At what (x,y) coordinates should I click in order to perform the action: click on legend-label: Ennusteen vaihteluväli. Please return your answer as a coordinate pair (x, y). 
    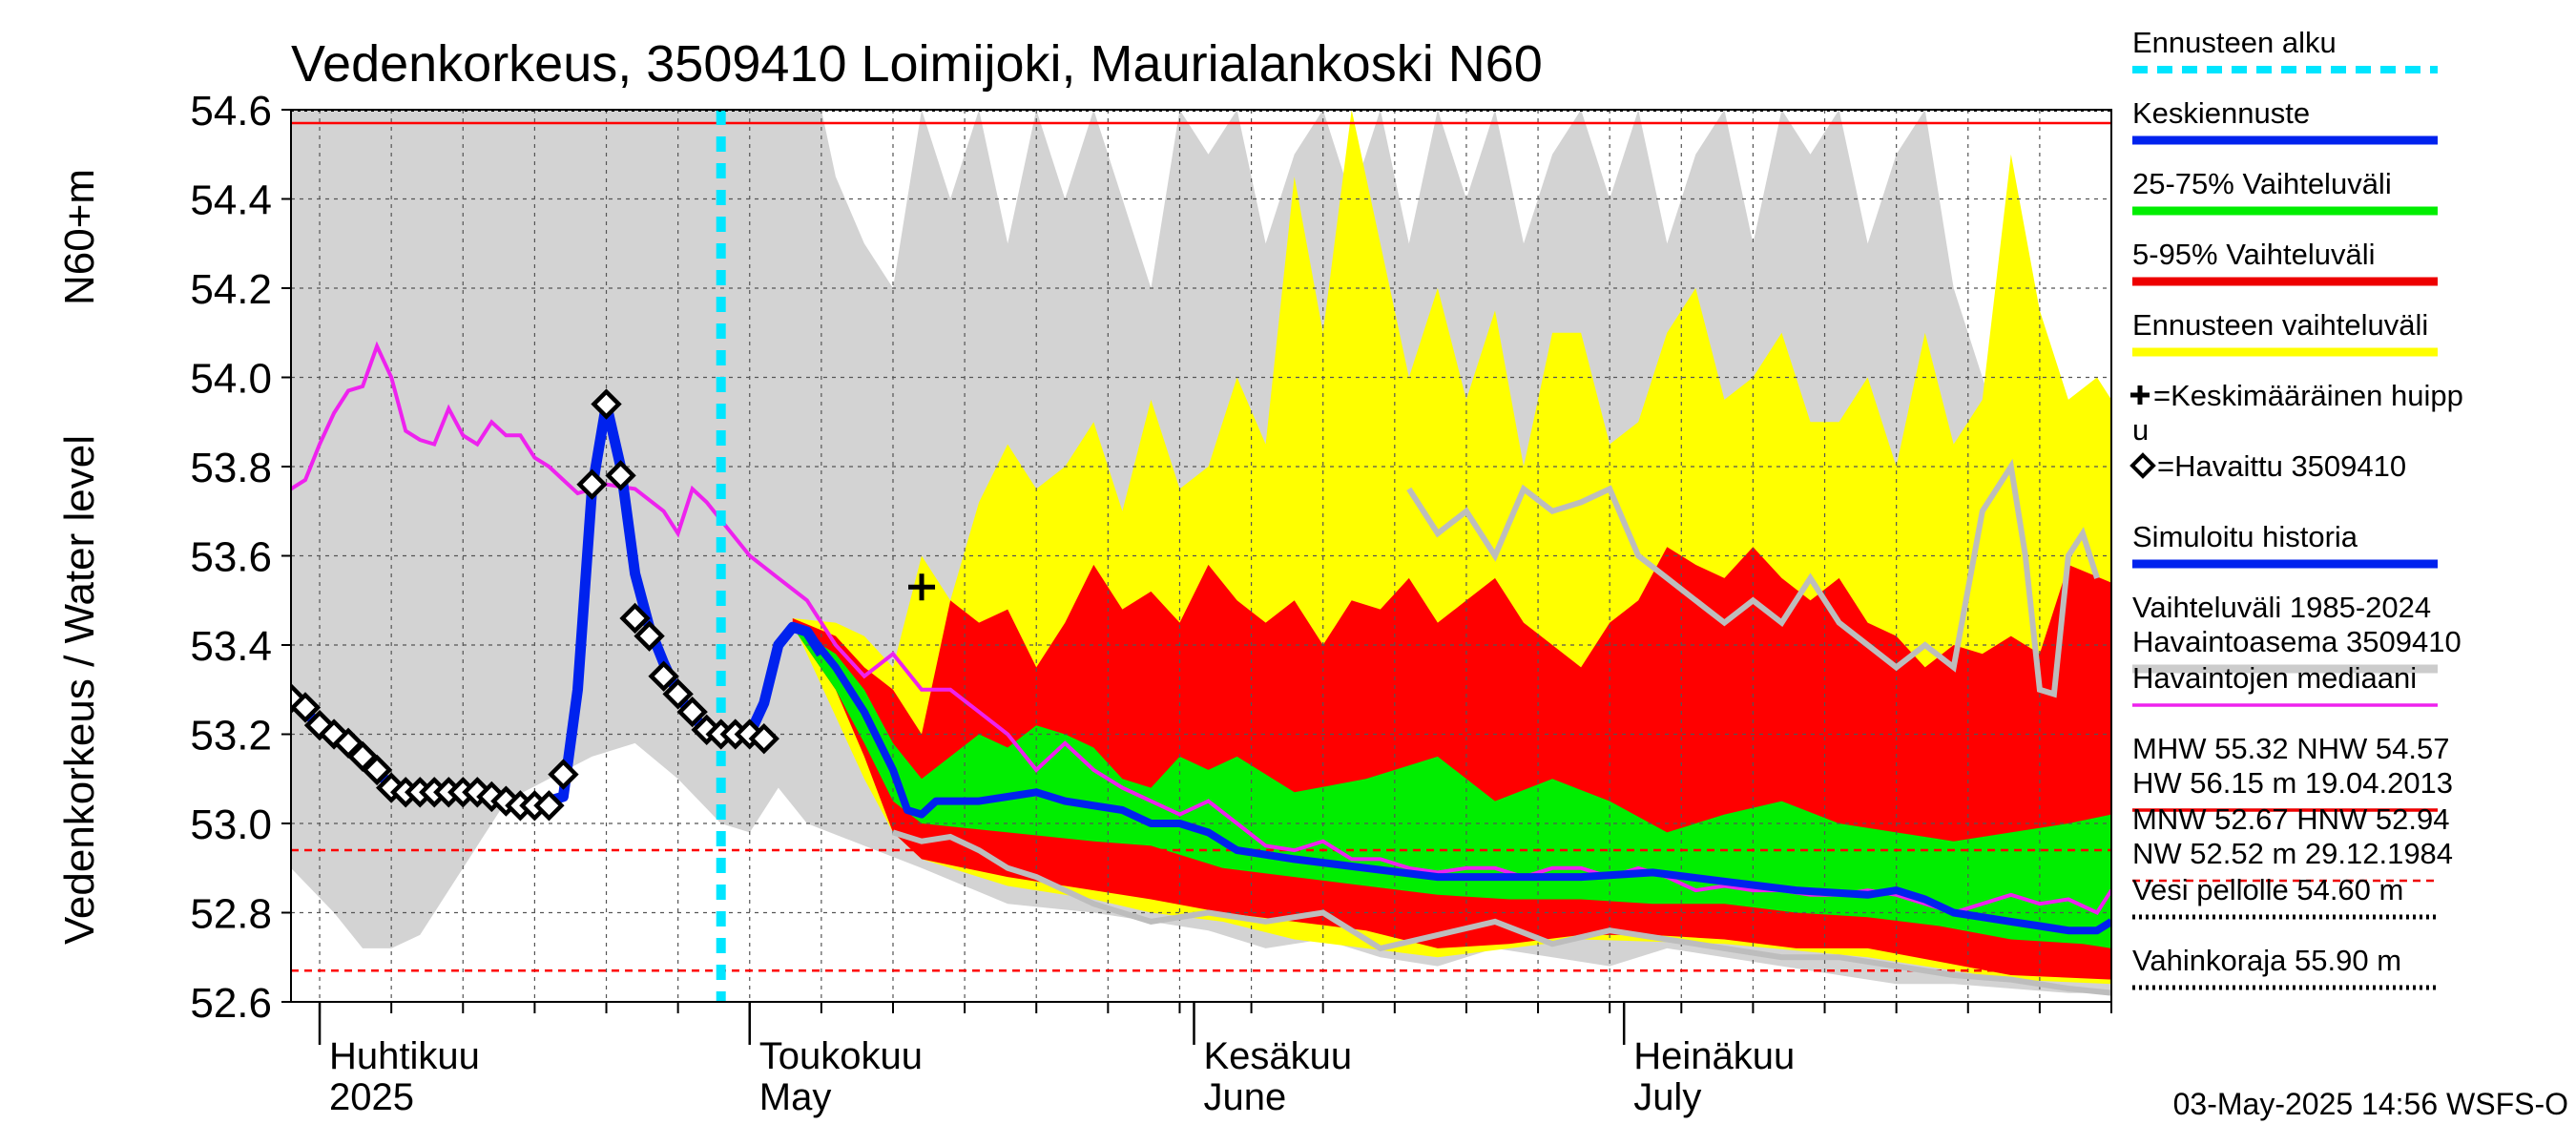
    Looking at the image, I should click on (2280, 325).